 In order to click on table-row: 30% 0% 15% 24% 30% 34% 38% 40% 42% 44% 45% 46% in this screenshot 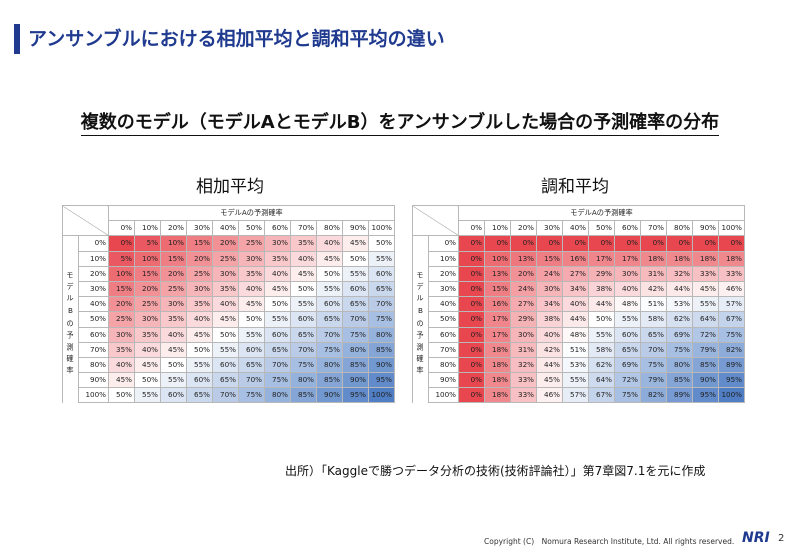, I will do `click(579, 289)`.